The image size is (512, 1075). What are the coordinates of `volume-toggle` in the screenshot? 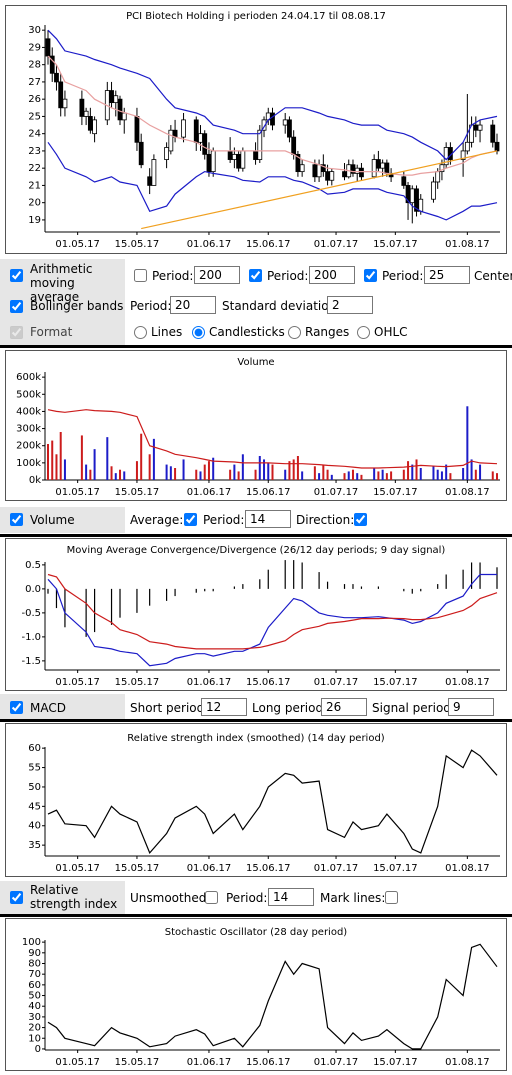 It's located at (16, 519).